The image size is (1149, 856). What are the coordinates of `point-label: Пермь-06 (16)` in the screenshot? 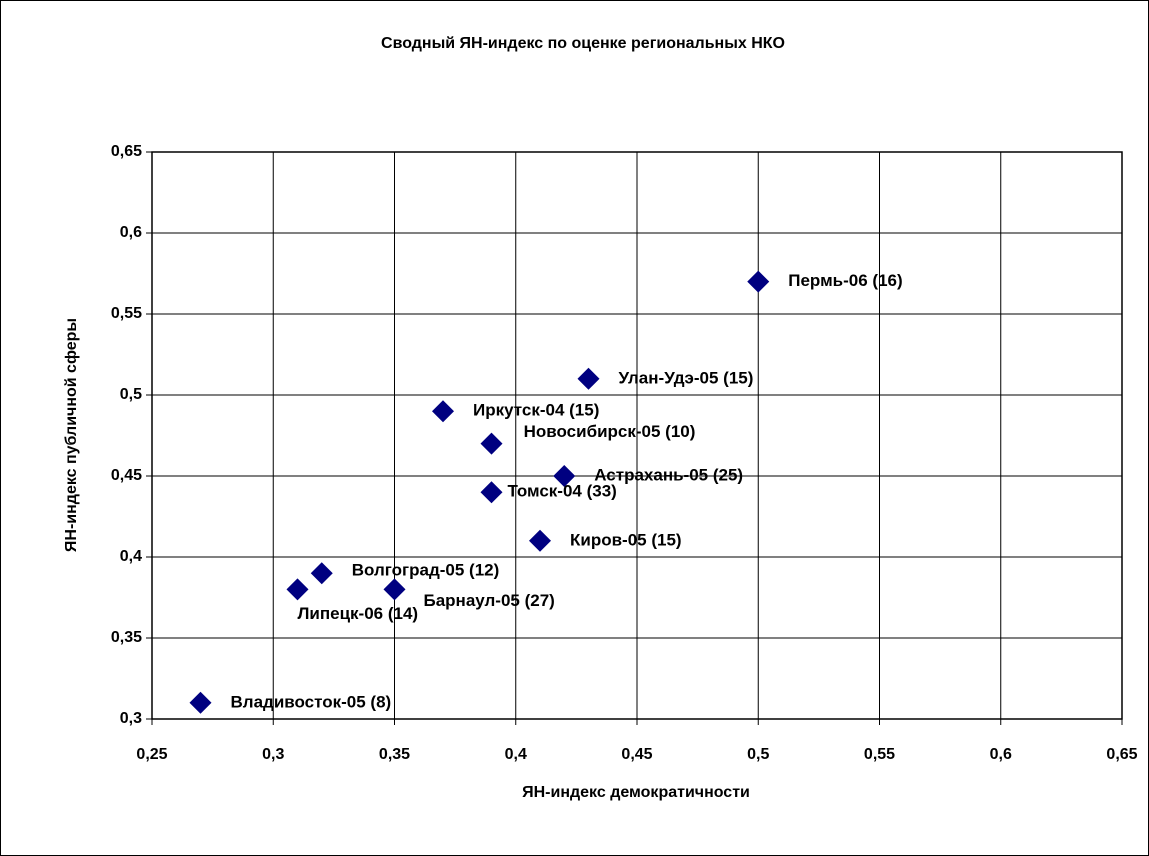 It's located at (845, 280).